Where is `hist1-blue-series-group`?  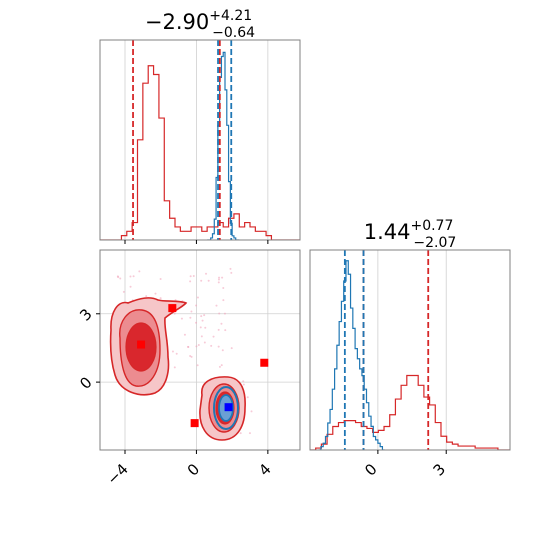 hist1-blue-series-group is located at coordinates (223, 145).